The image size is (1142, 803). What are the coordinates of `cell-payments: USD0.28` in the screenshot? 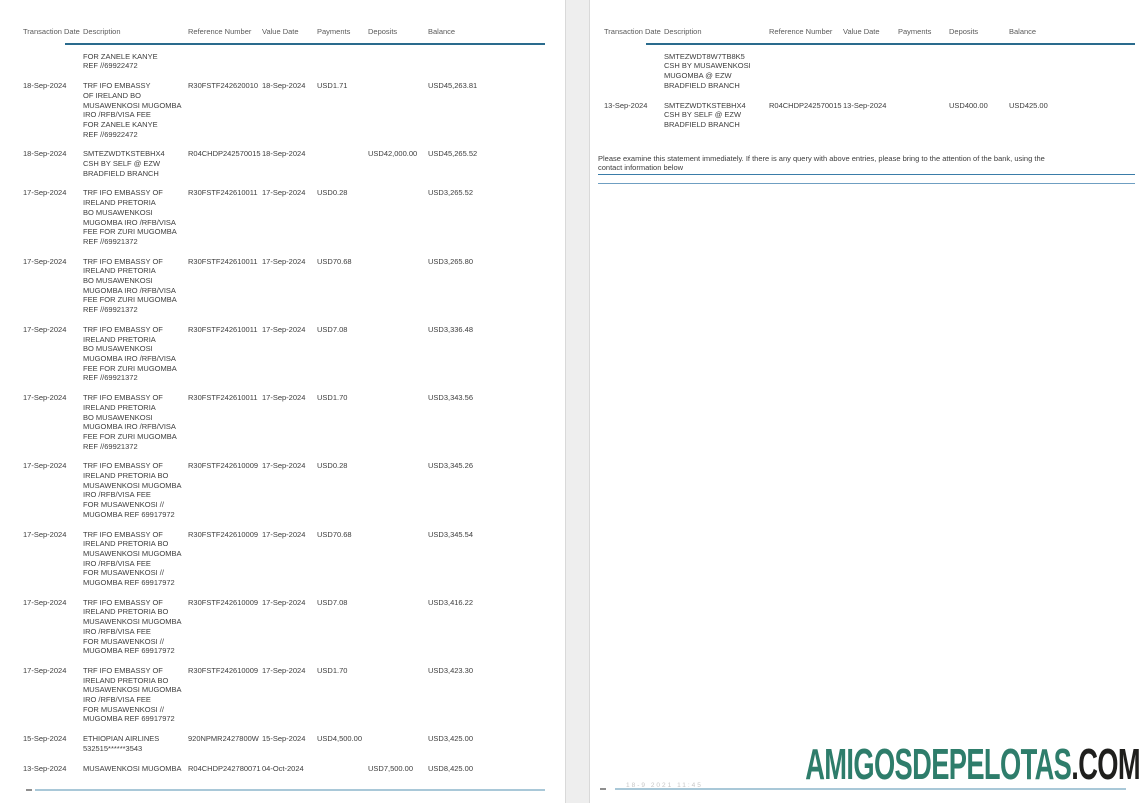 It's located at (332, 193).